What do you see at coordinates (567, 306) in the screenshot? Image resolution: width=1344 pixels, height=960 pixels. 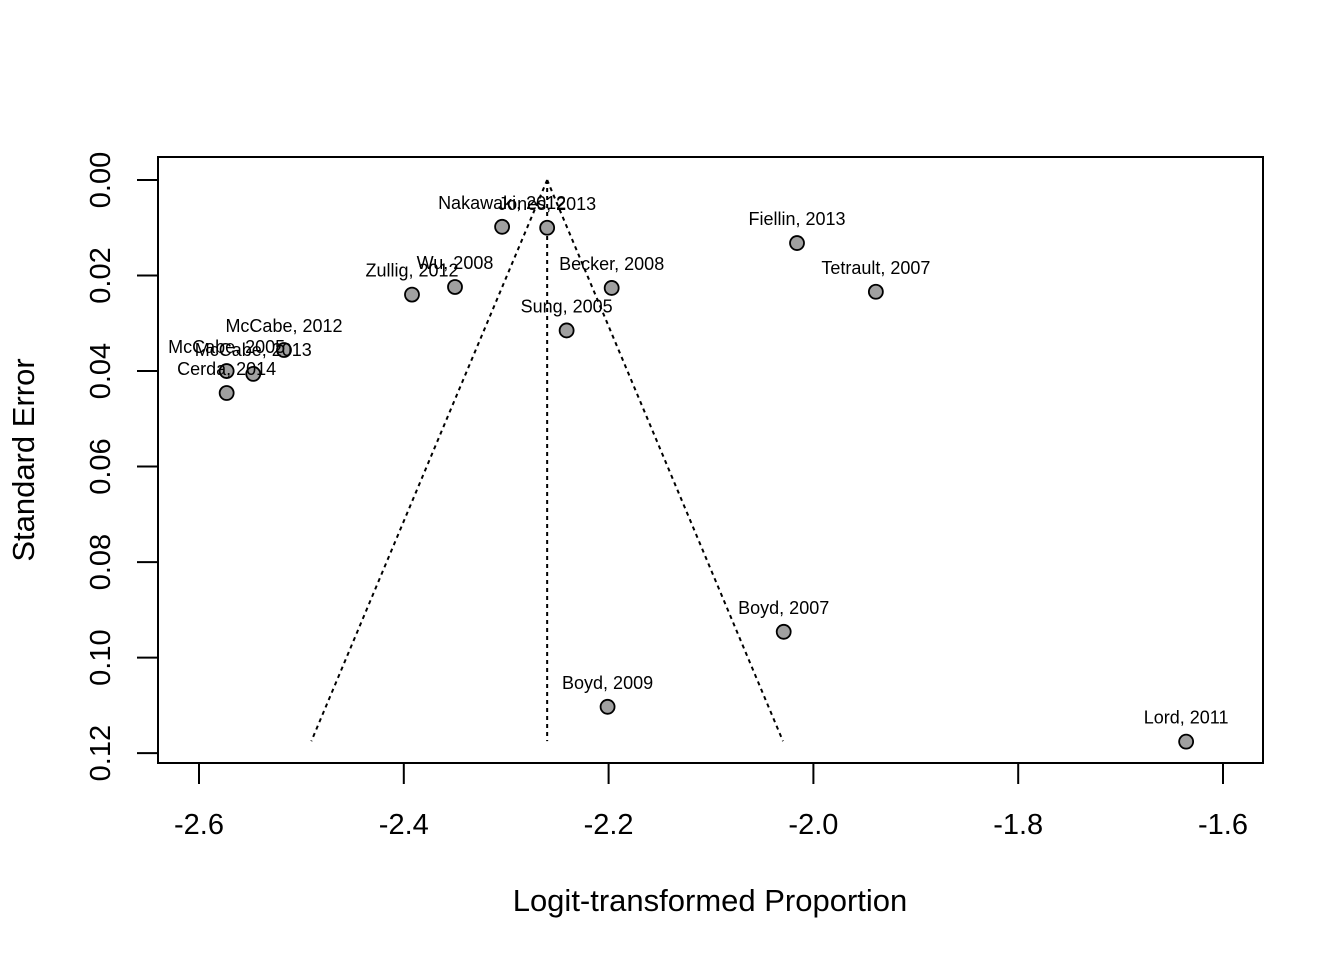 I see `data-point-label: Sung, 2005` at bounding box center [567, 306].